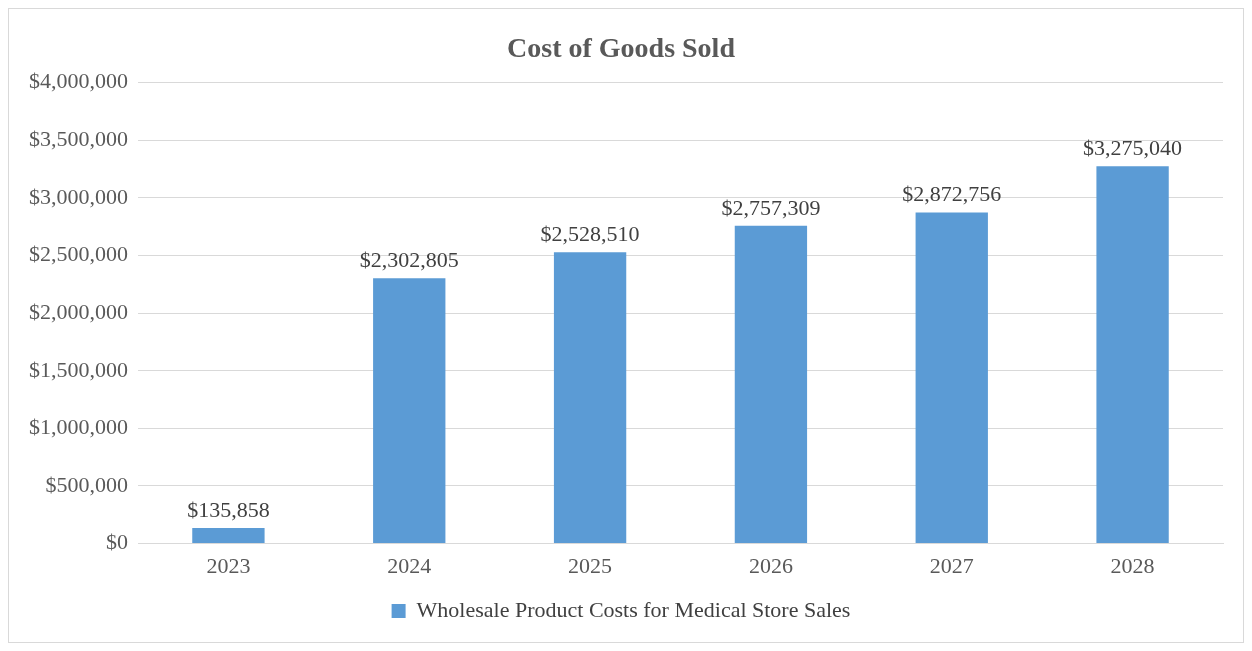 This screenshot has width=1252, height=651. What do you see at coordinates (78, 254) in the screenshot?
I see `y-tick-label: $2,500,000` at bounding box center [78, 254].